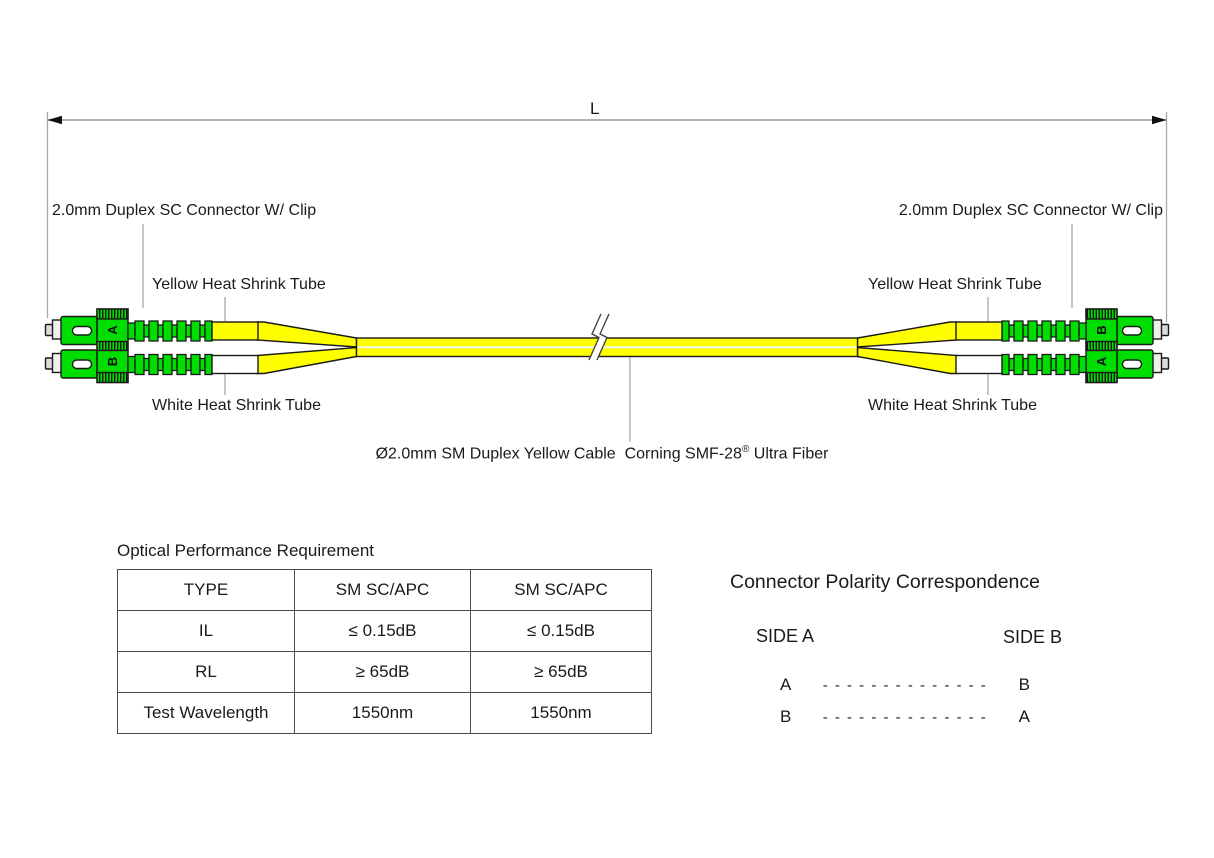 This screenshot has height=858, width=1214. I want to click on polarity-side-a-label: SIDE A, so click(785, 636).